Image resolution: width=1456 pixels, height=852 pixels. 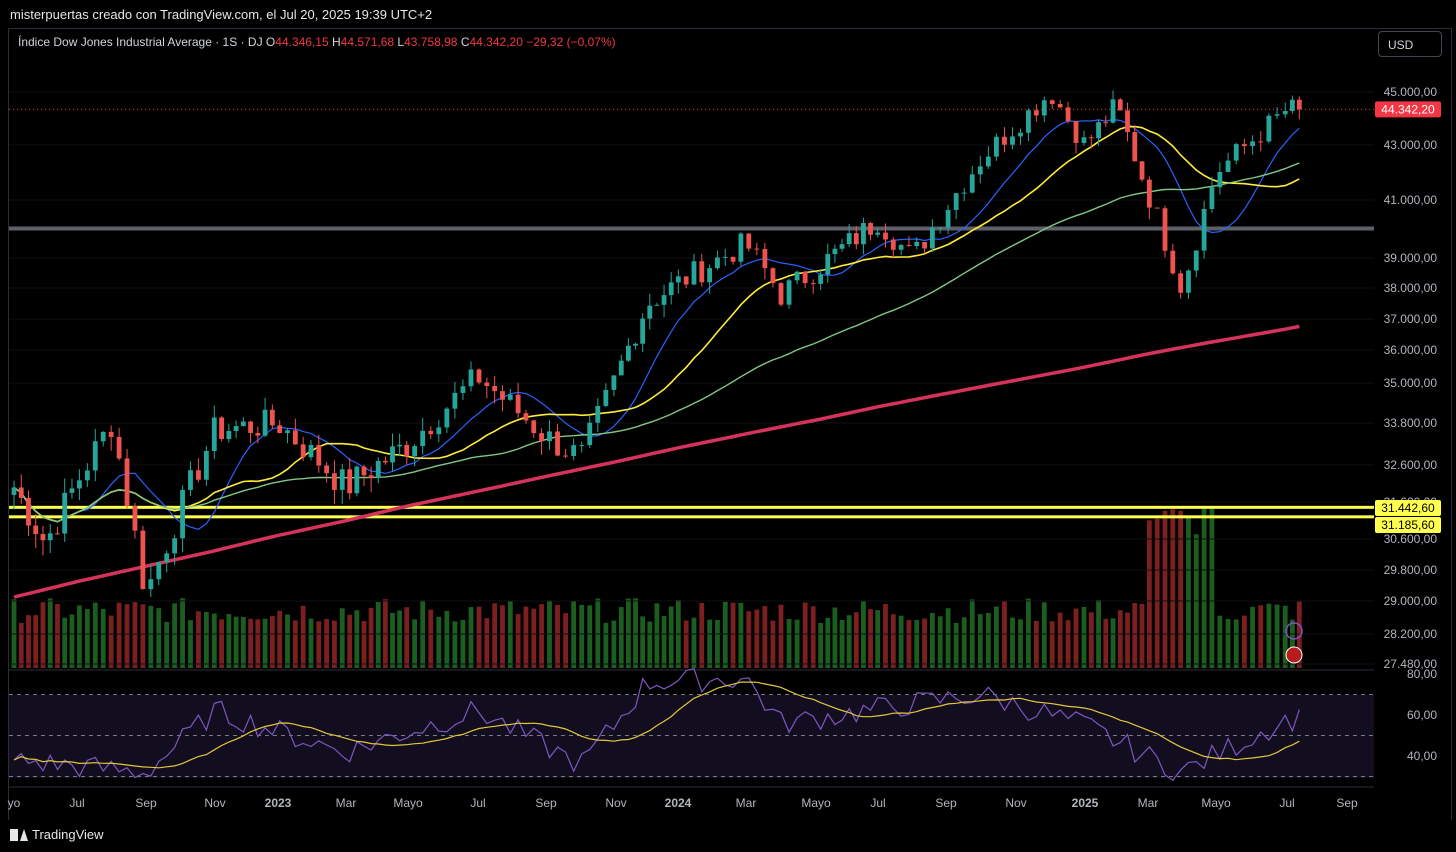 I want to click on price-tick-label: 33.800,00, so click(x=1411, y=423).